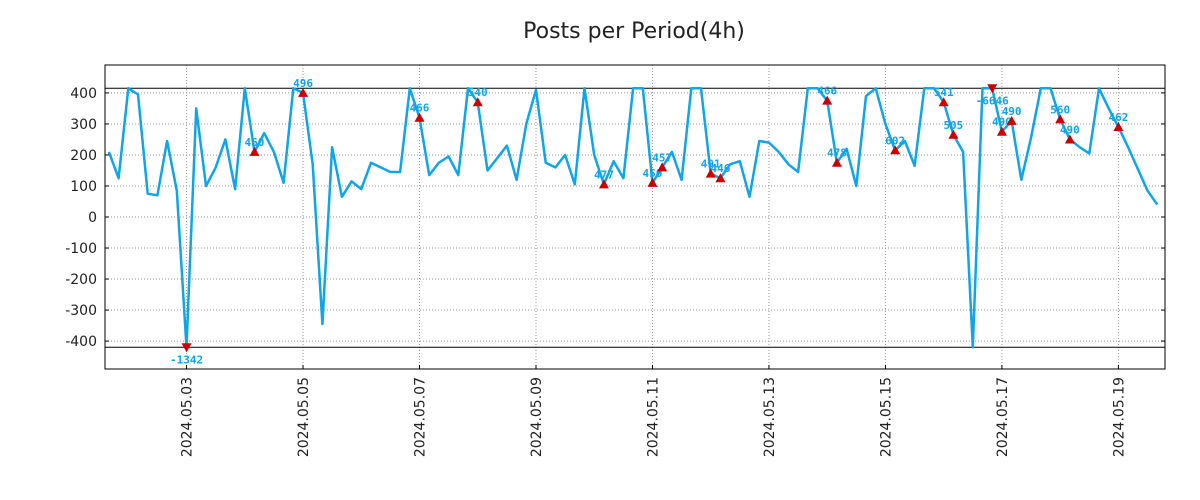 The height and width of the screenshot is (500, 1200). I want to click on high-label: 541, so click(944, 92).